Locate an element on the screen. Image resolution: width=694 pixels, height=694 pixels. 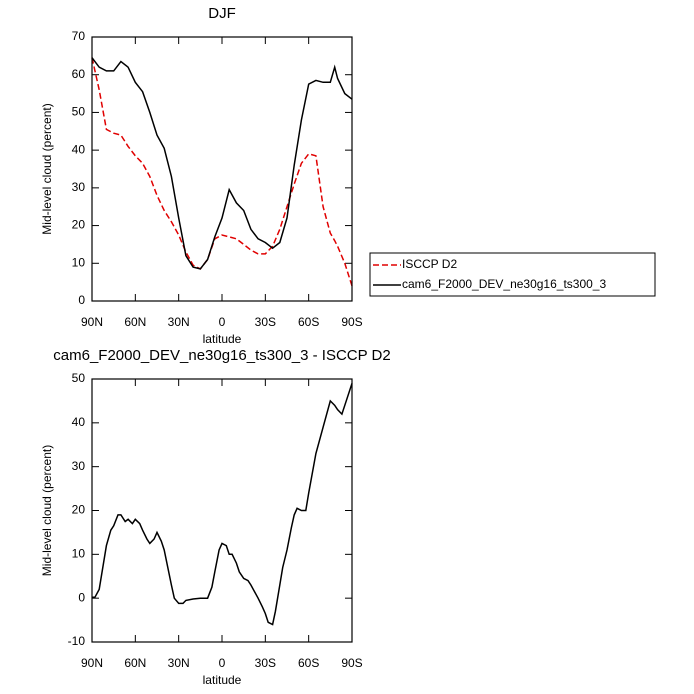
y-tick-label: 70 is located at coordinates (79, 36).